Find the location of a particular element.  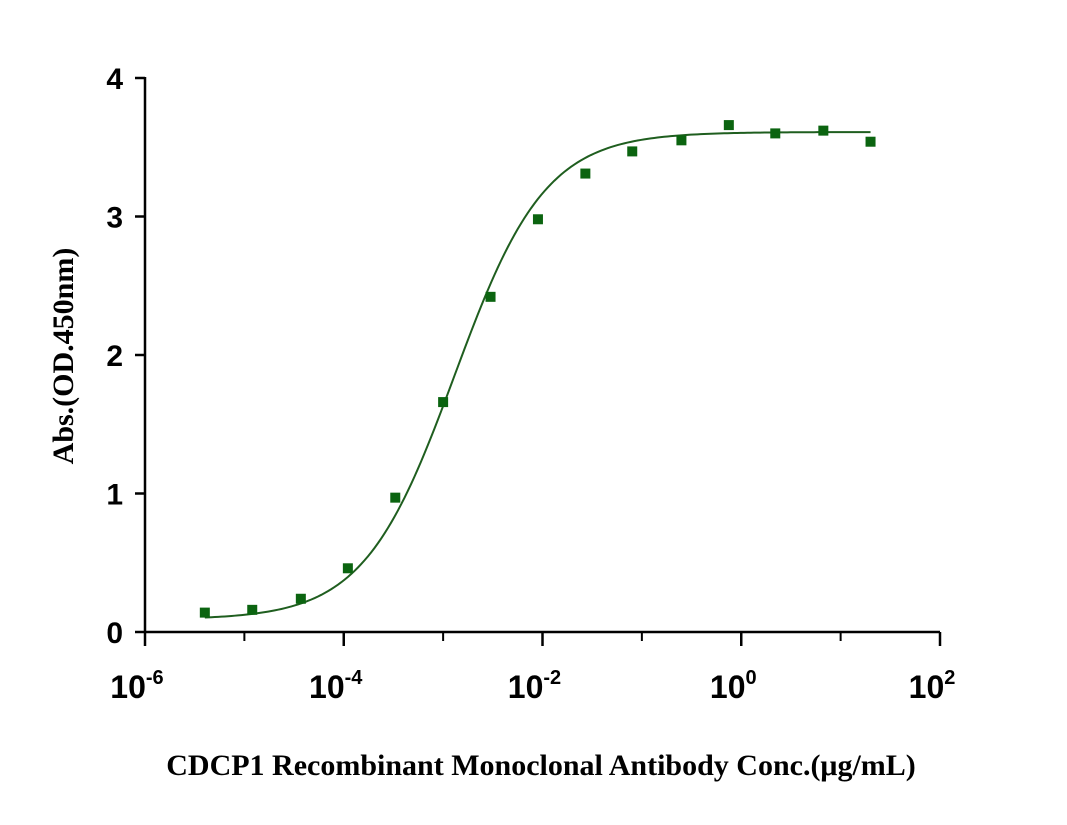

y-tick-label: 0 is located at coordinates (114, 633).